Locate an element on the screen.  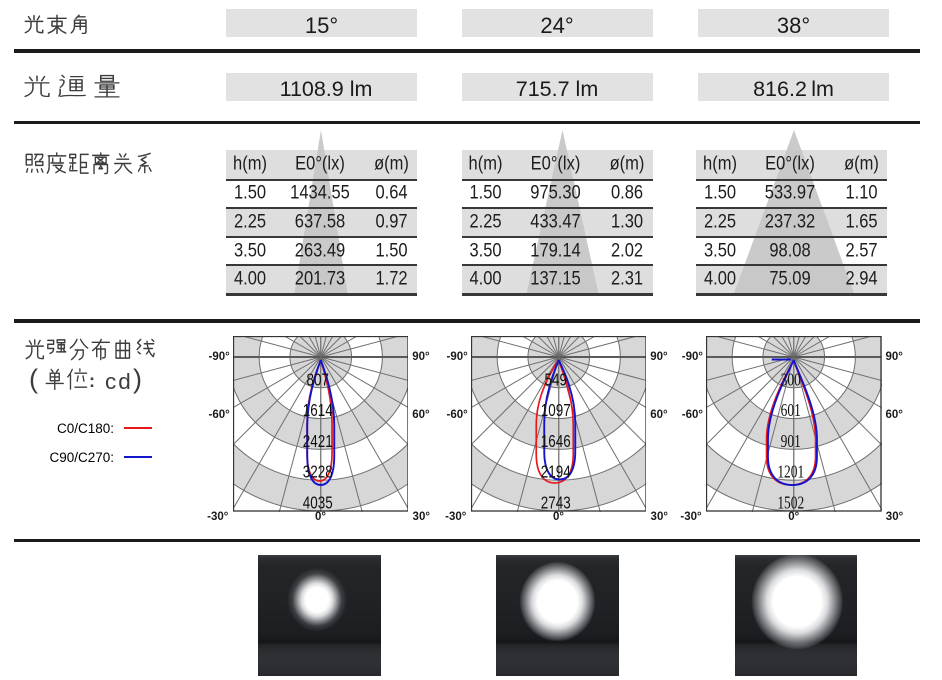
svg-text: 1097 is located at coordinates (556, 410).